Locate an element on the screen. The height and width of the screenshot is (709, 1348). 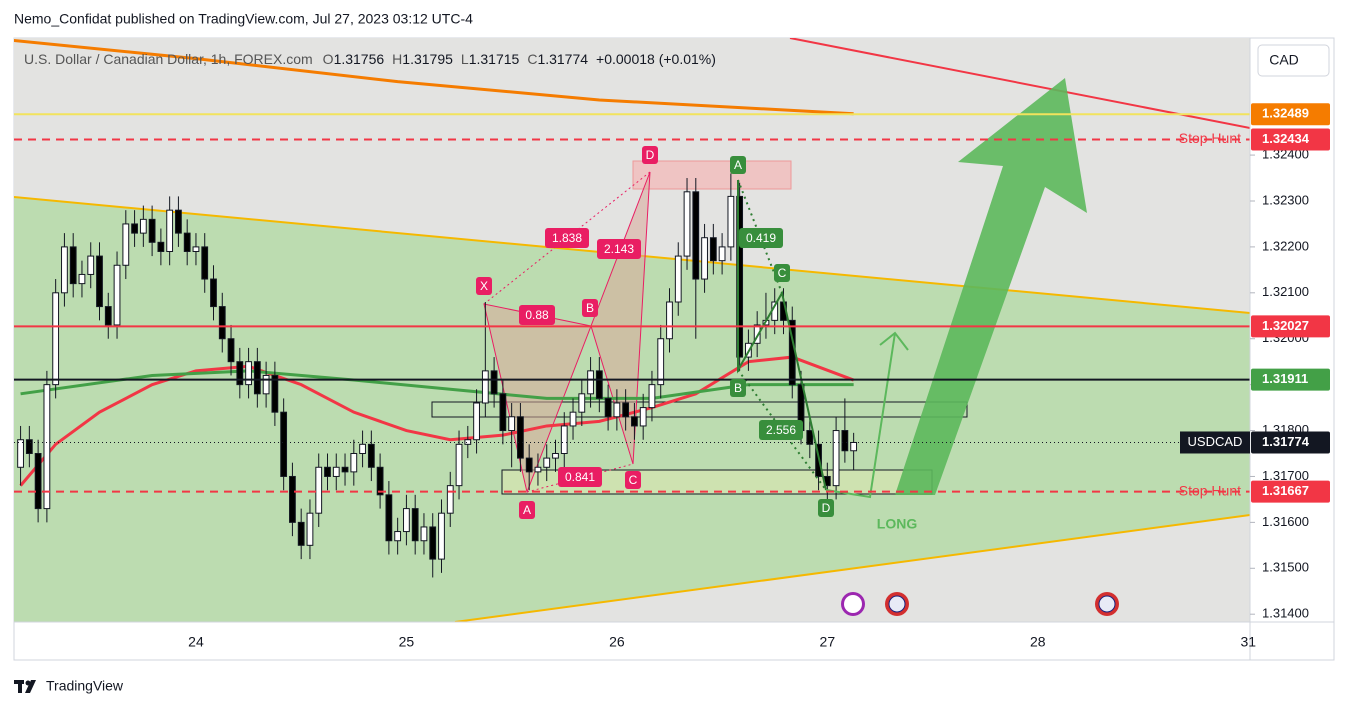
pattern-label: C is located at coordinates (782, 273).